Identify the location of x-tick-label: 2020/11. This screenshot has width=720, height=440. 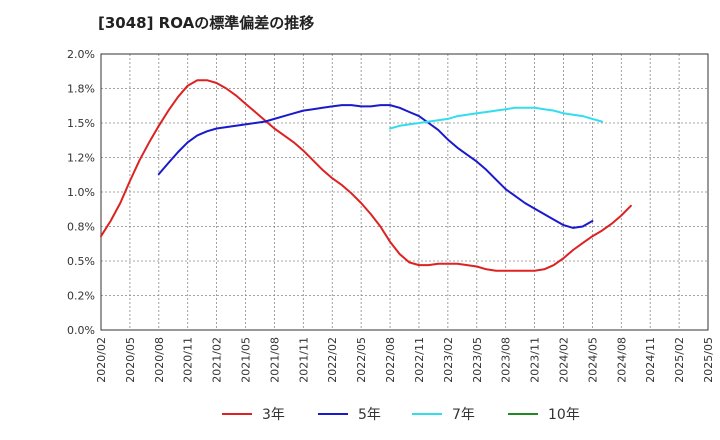
(188, 360).